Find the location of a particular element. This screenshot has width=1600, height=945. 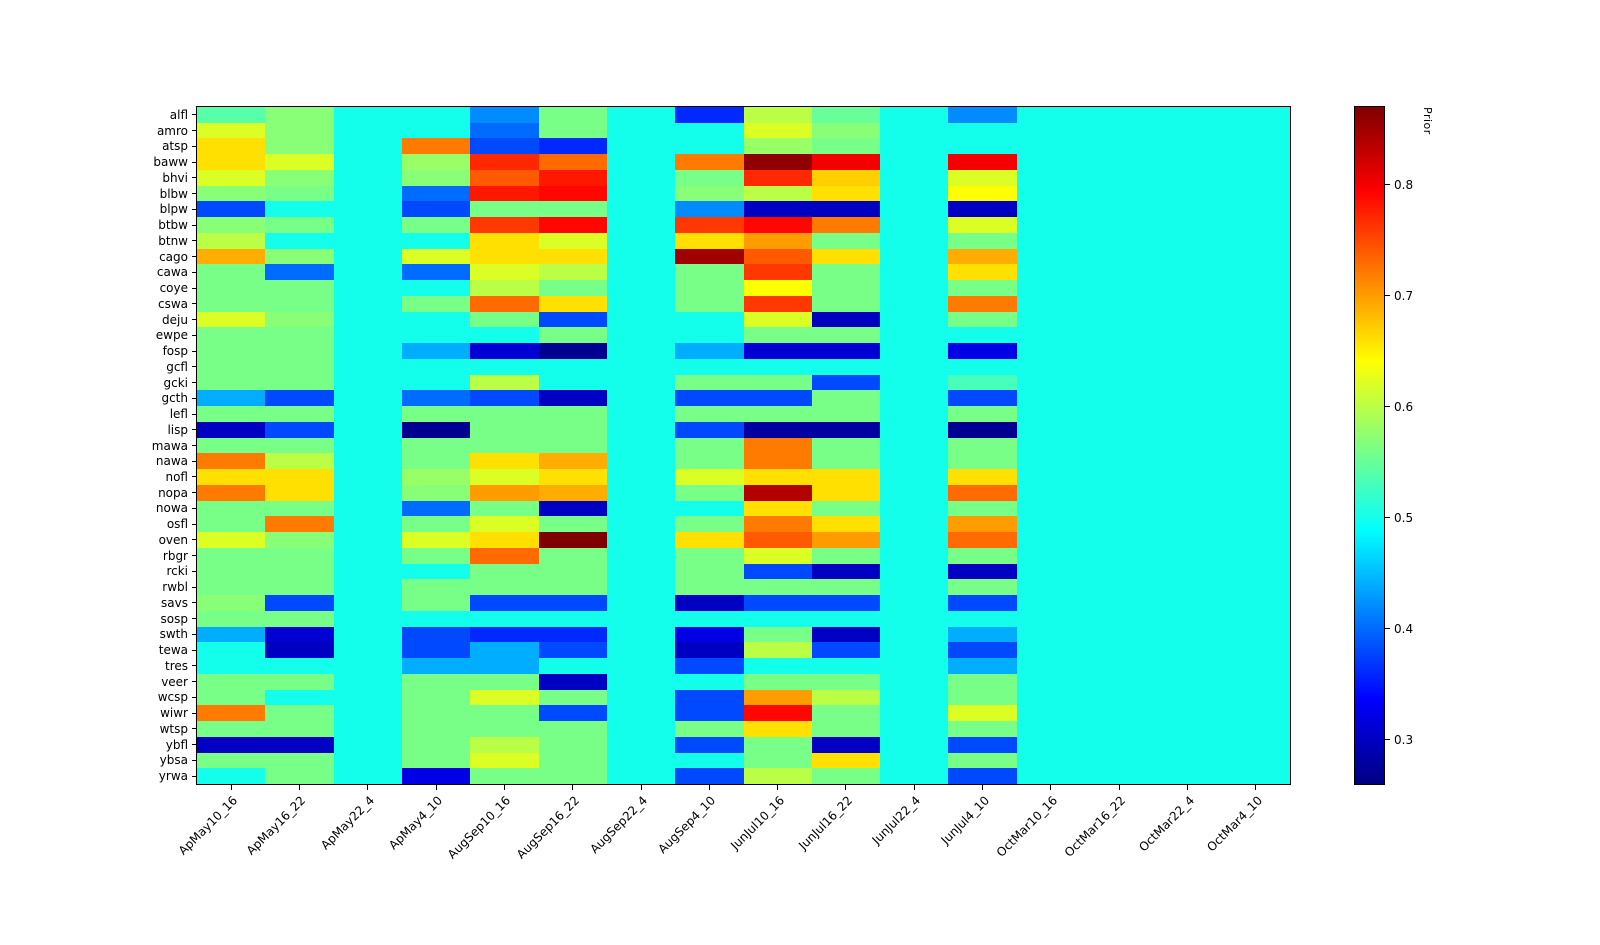

y-tick-label: rcki is located at coordinates (177, 571).